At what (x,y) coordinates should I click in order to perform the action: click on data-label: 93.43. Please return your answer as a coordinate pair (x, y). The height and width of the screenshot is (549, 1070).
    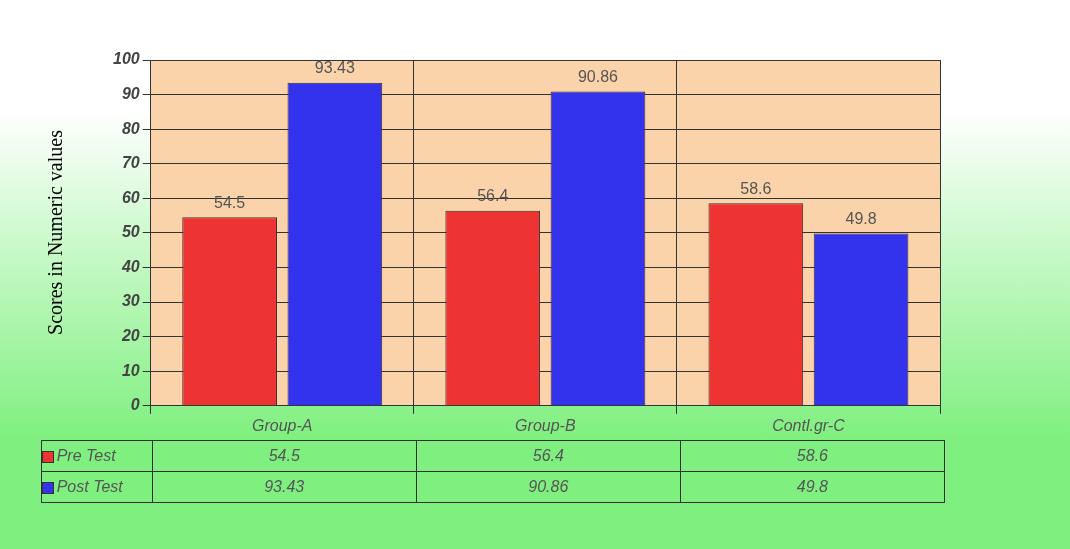
    Looking at the image, I should click on (284, 487).